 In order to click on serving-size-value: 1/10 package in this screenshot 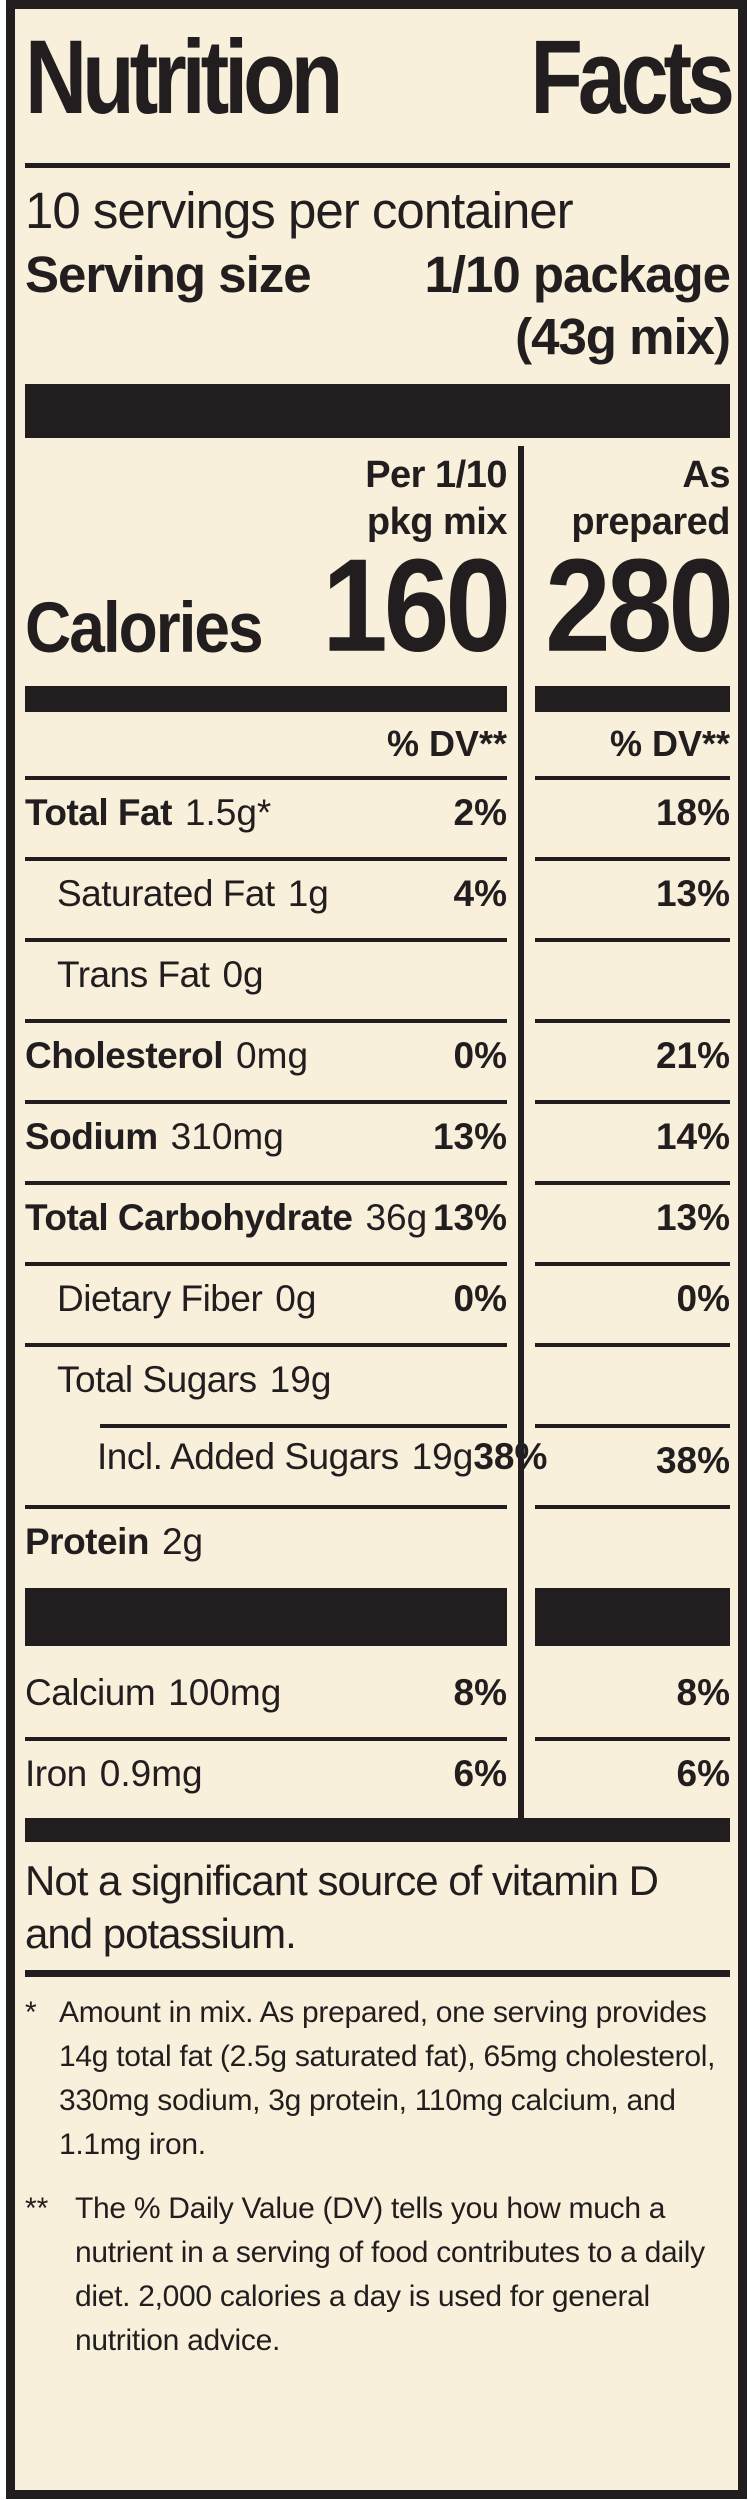, I will do `click(577, 274)`.